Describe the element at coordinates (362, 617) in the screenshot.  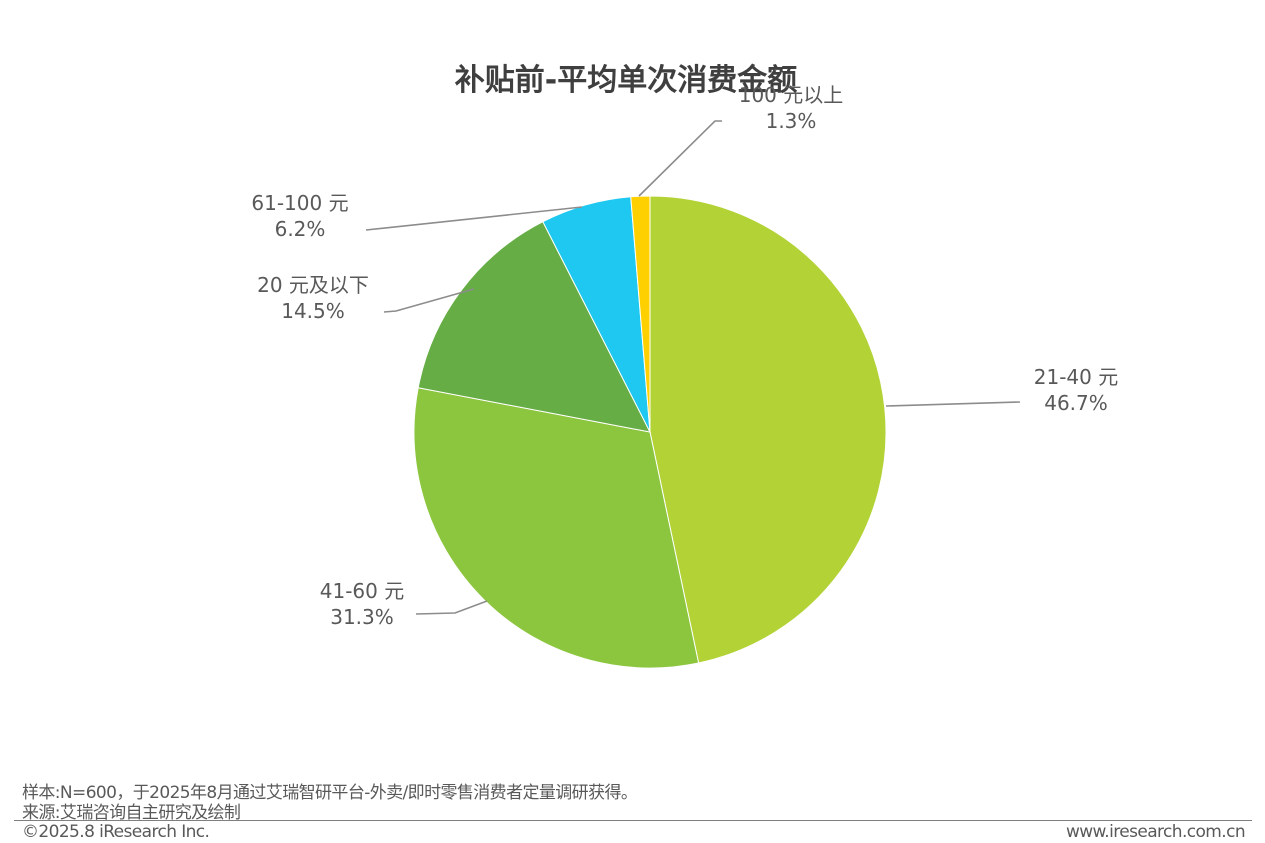
I see `slice-value-label: 31.3%` at that location.